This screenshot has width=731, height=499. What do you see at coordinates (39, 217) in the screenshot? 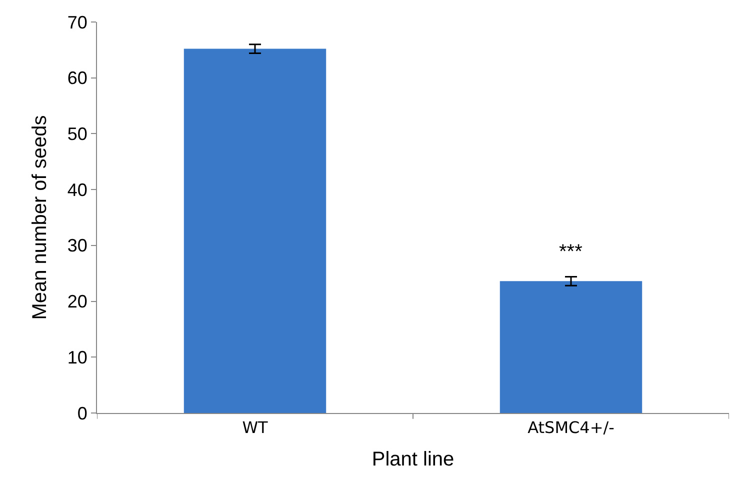
I see `y-axis-title: Mean number of seeds` at bounding box center [39, 217].